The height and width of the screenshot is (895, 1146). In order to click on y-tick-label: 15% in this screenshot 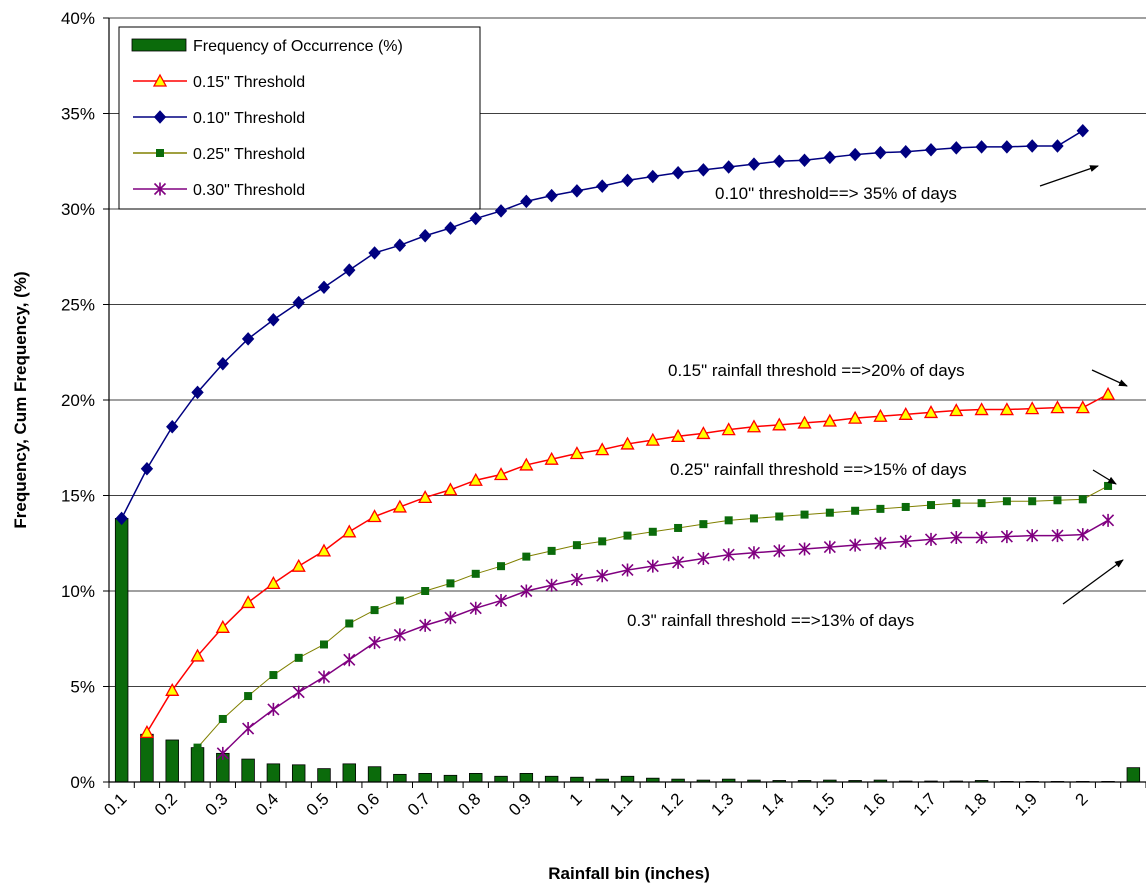, I will do `click(78, 496)`.